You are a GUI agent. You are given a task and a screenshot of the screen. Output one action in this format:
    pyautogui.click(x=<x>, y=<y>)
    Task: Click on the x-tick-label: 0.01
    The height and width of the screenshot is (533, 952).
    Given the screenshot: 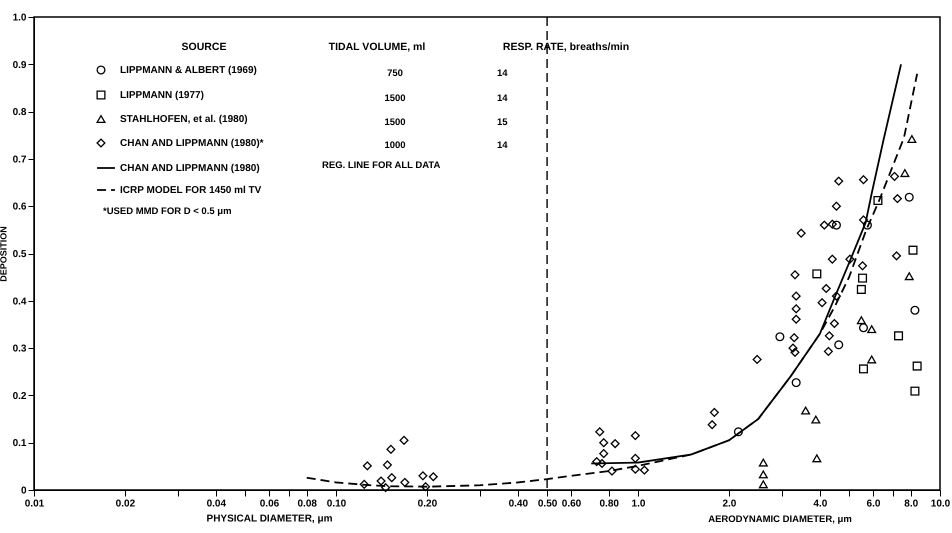 What is the action you would take?
    pyautogui.click(x=34, y=504)
    